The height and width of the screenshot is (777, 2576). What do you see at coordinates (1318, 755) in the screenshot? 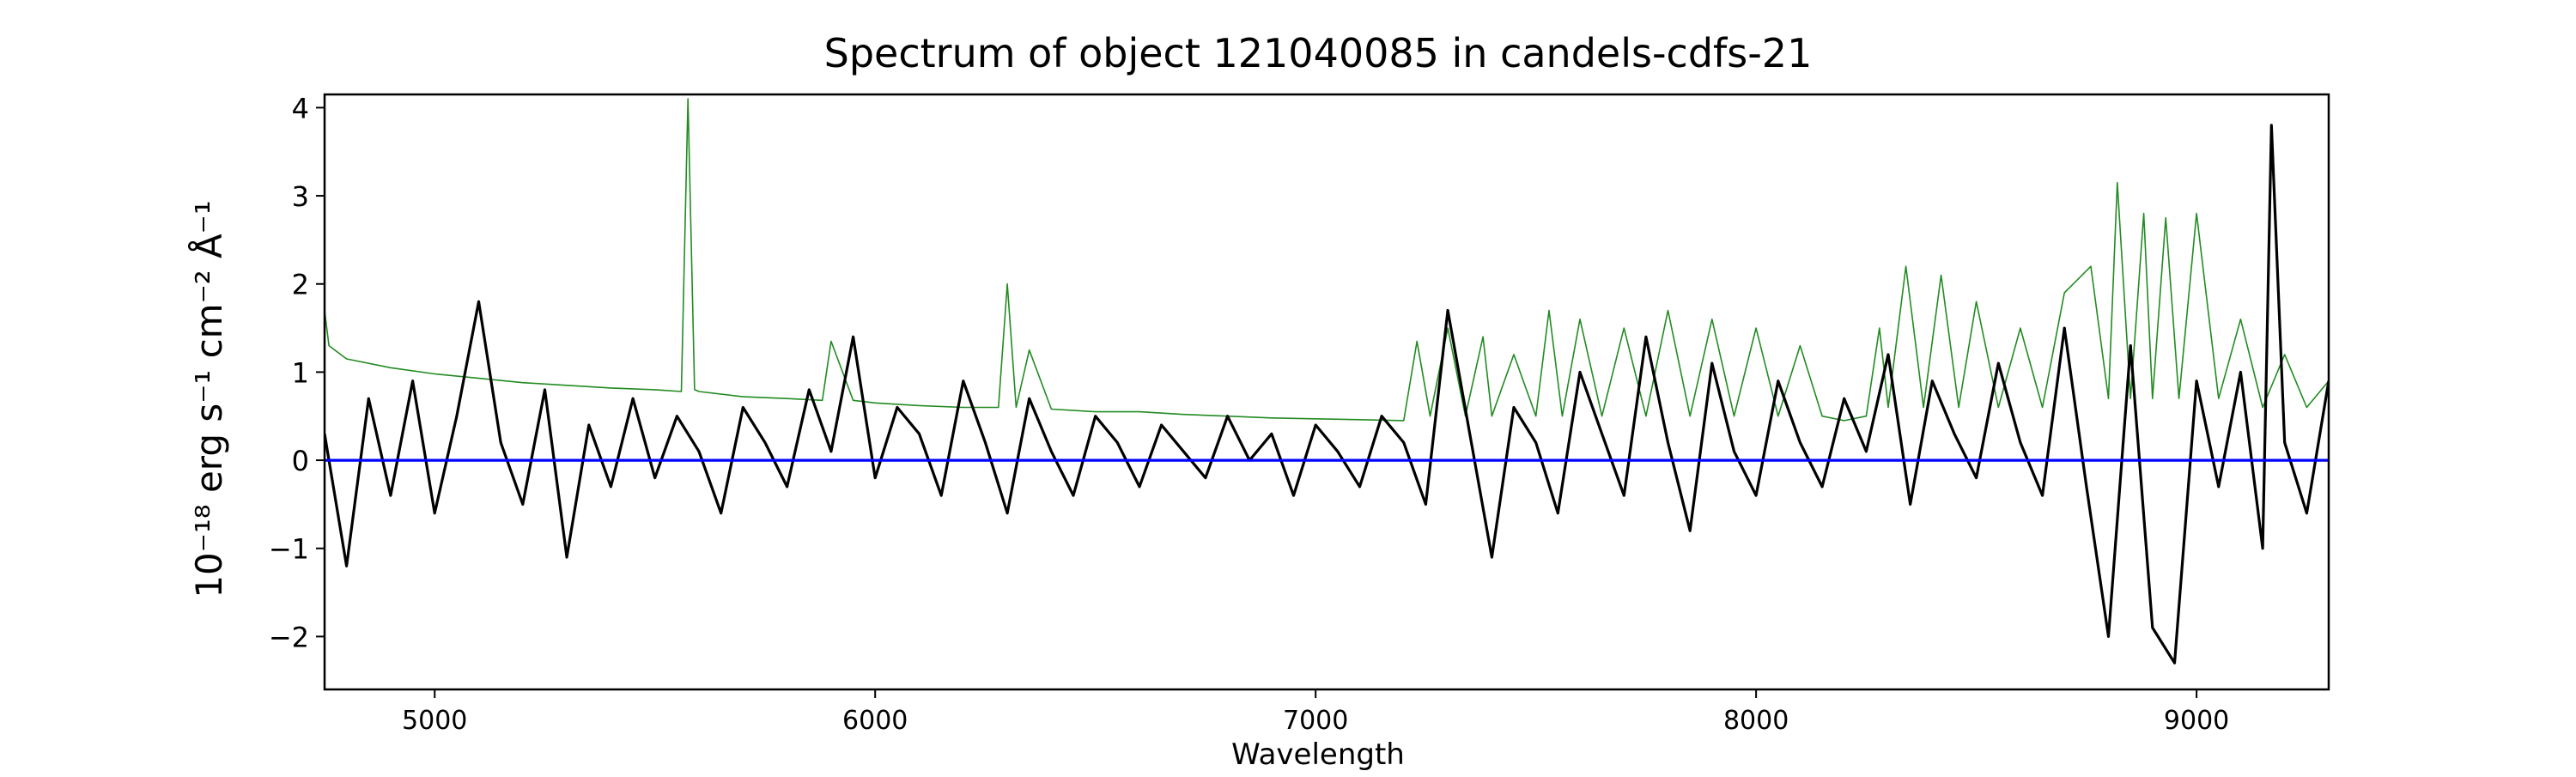
I see `x-axis-label: Wavelength` at bounding box center [1318, 755].